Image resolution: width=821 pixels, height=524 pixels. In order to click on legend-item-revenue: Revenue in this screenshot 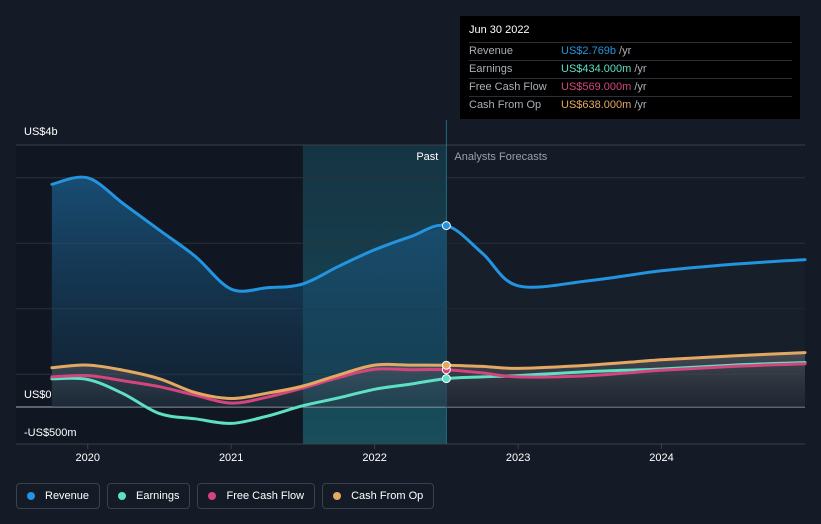, I will do `click(58, 496)`.